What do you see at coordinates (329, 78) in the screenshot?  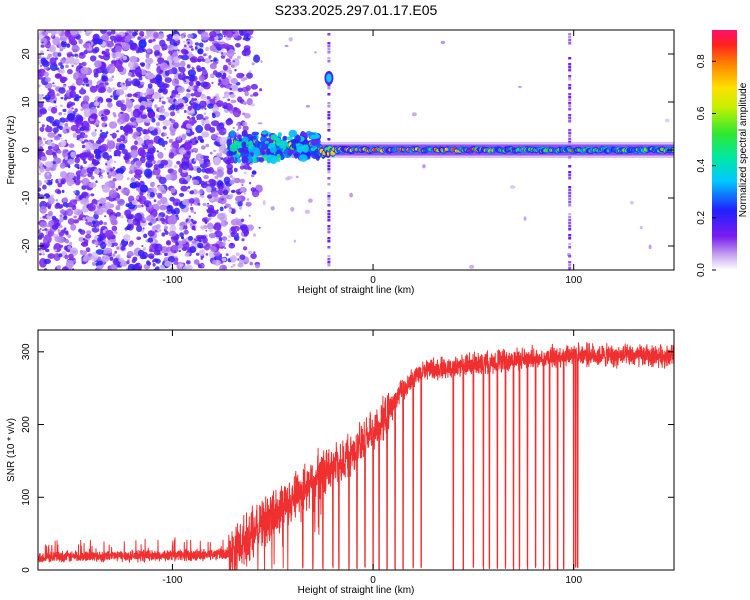 I see `tone-spot-core` at bounding box center [329, 78].